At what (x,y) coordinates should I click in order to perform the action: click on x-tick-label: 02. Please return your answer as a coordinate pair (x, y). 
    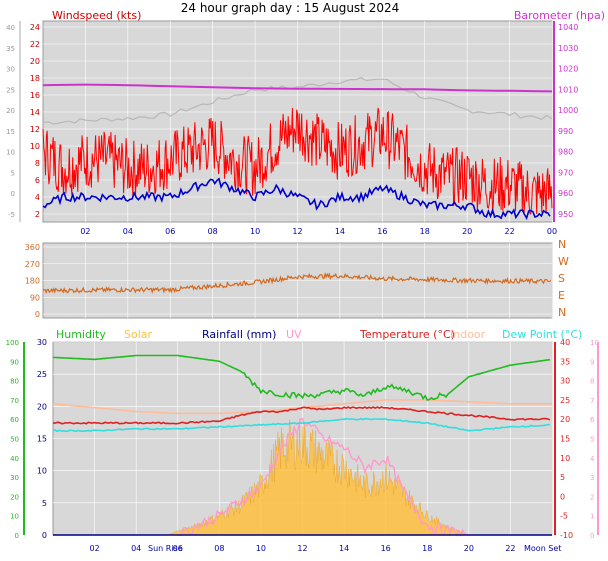
    Looking at the image, I should click on (94, 548).